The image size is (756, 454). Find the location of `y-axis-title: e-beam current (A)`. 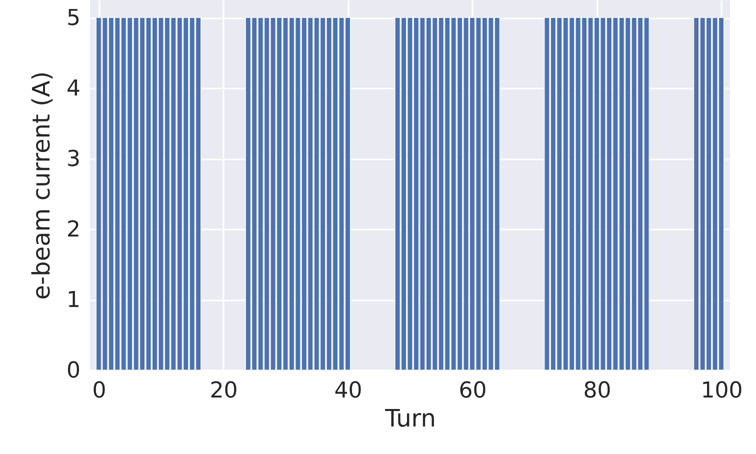

y-axis-title: e-beam current (A) is located at coordinates (42, 185).